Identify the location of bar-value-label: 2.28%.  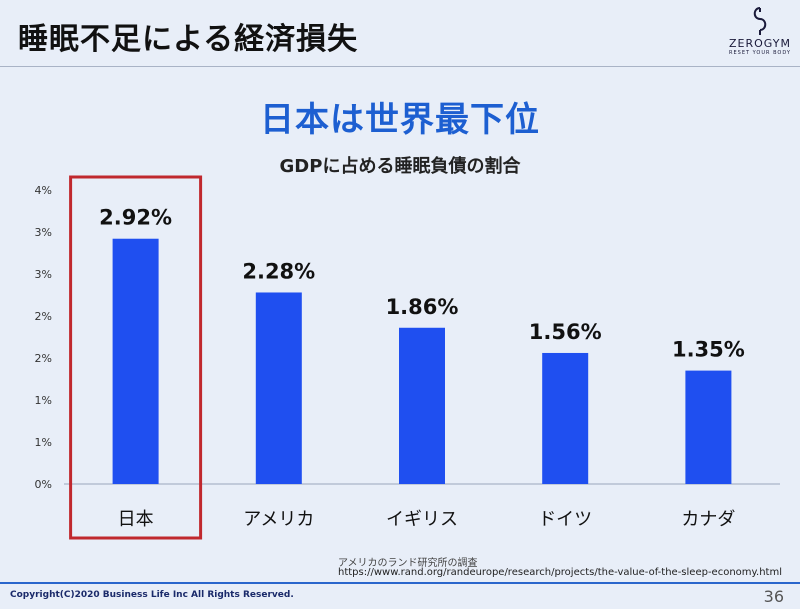
(278, 271).